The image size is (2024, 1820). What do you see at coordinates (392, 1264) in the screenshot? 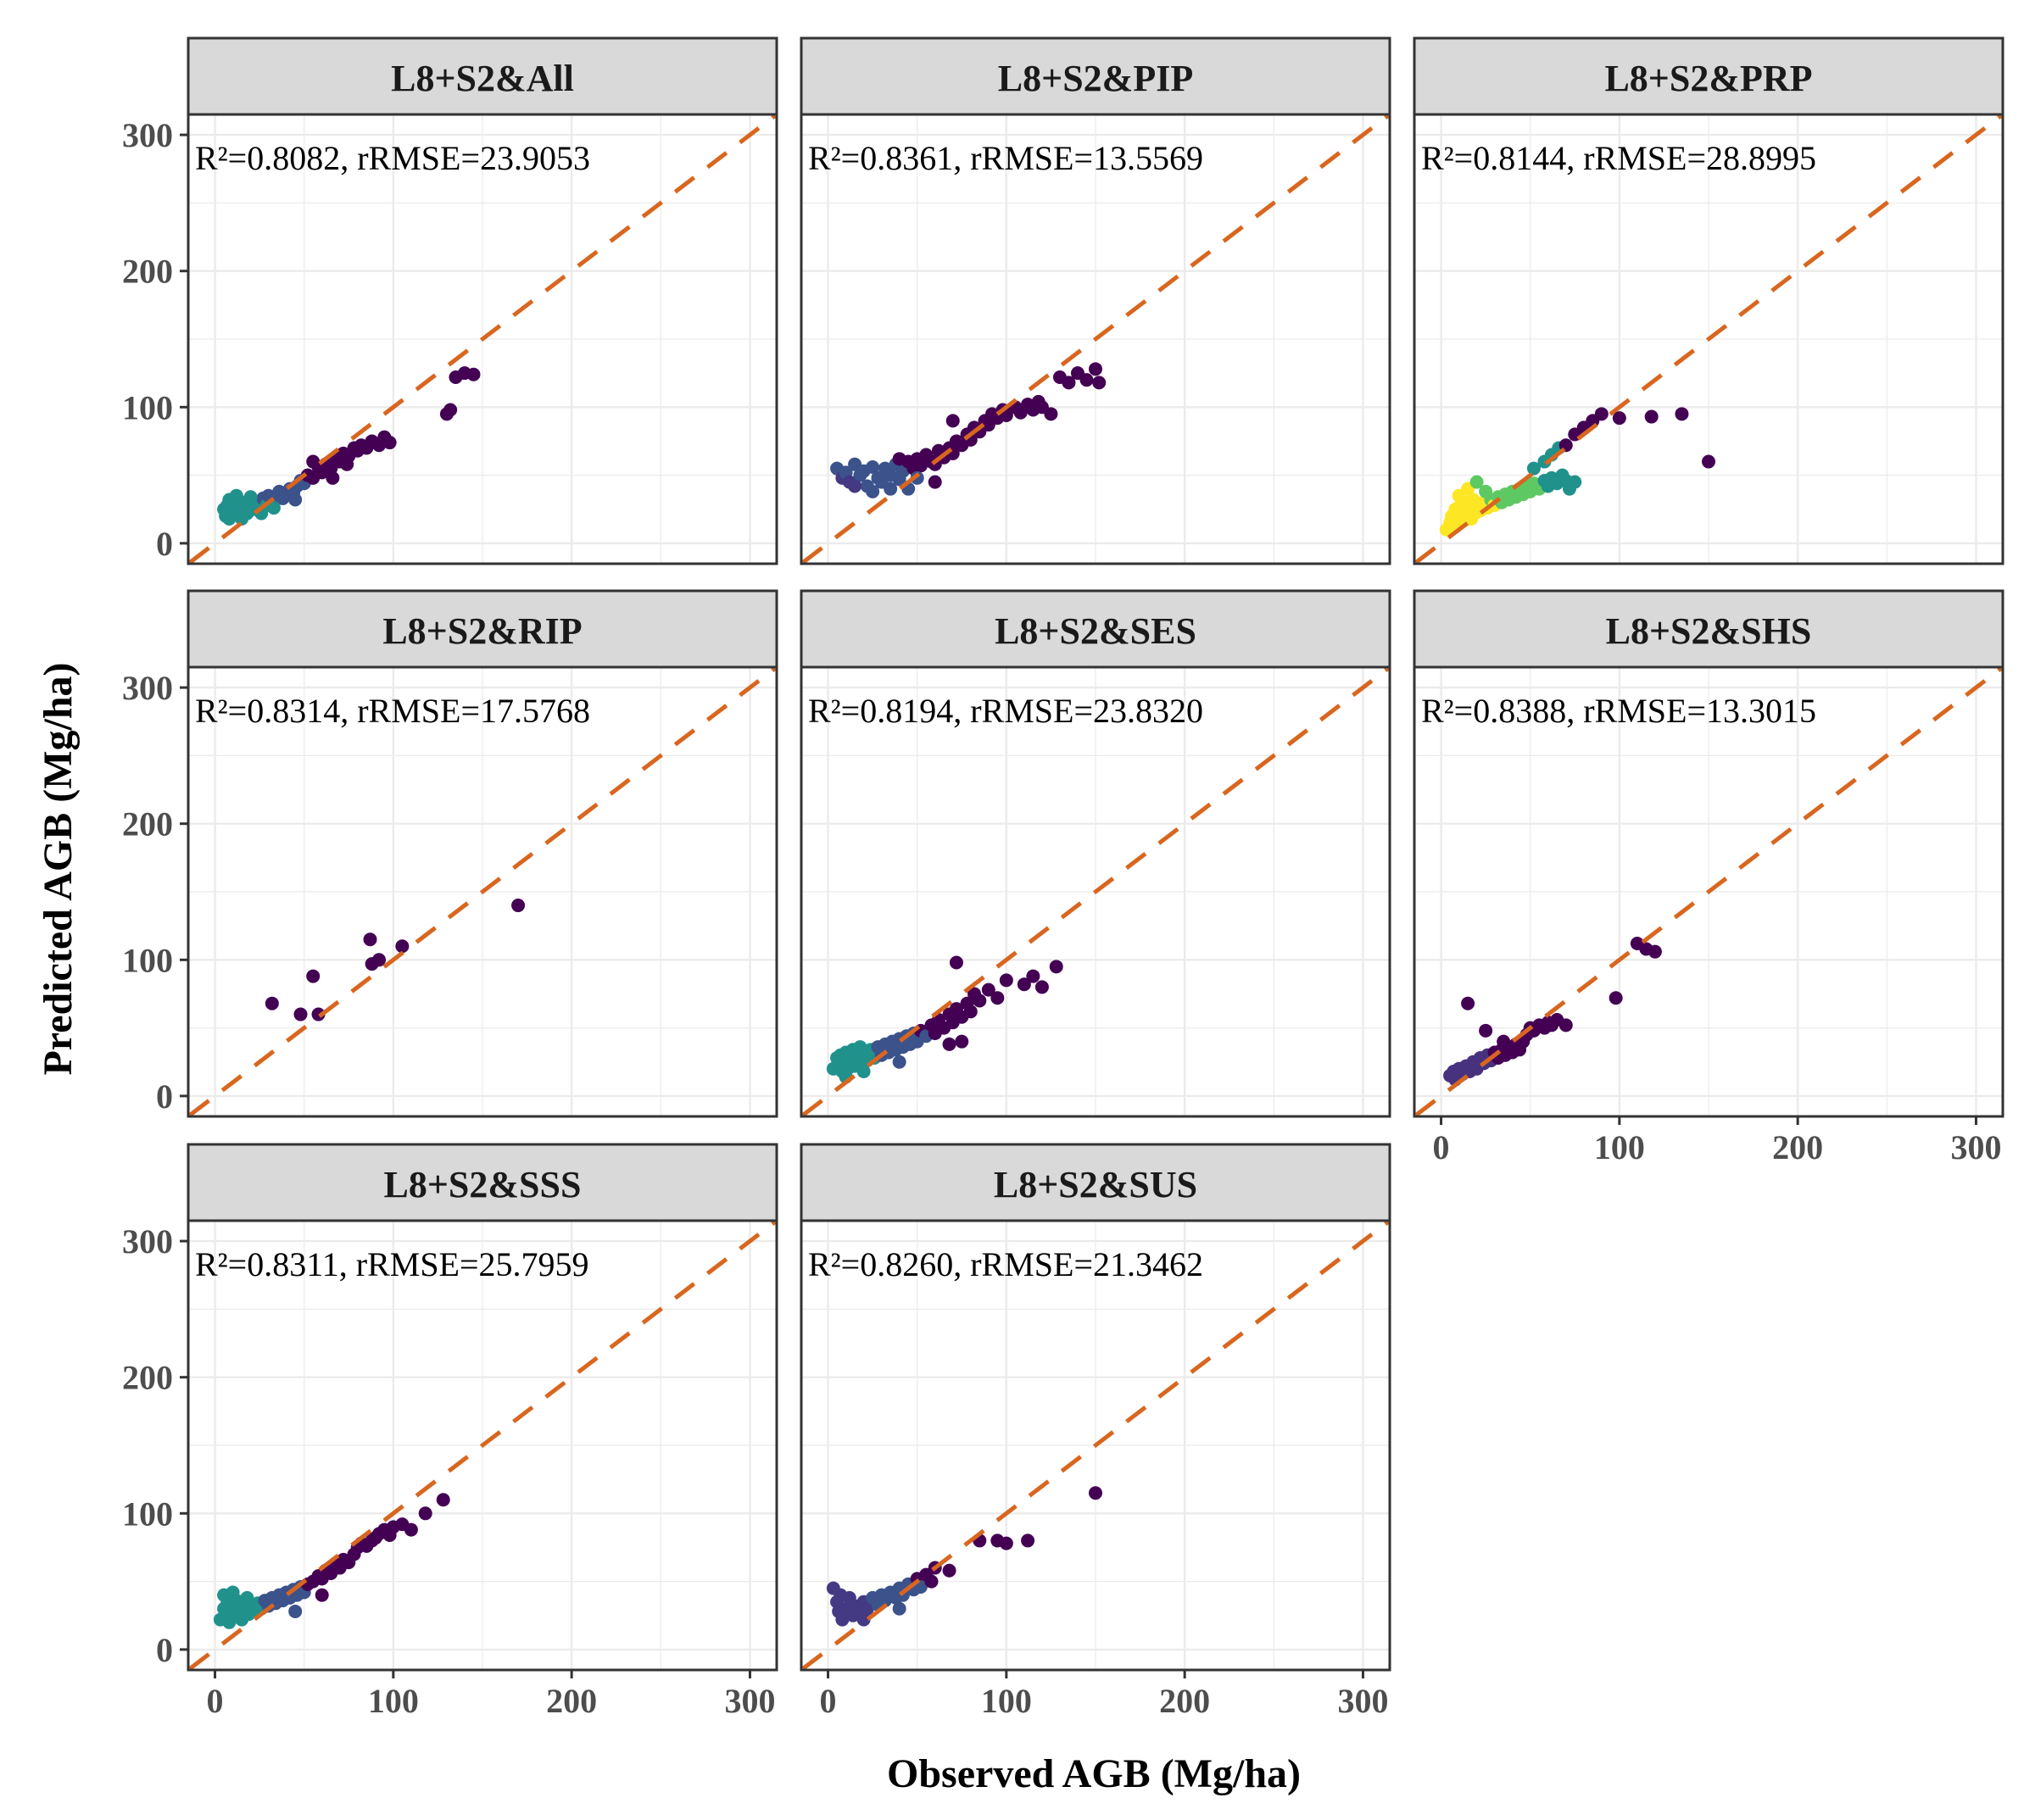
I see `panel-annotation: R²=0.8311, rRMSE=25.7959` at bounding box center [392, 1264].